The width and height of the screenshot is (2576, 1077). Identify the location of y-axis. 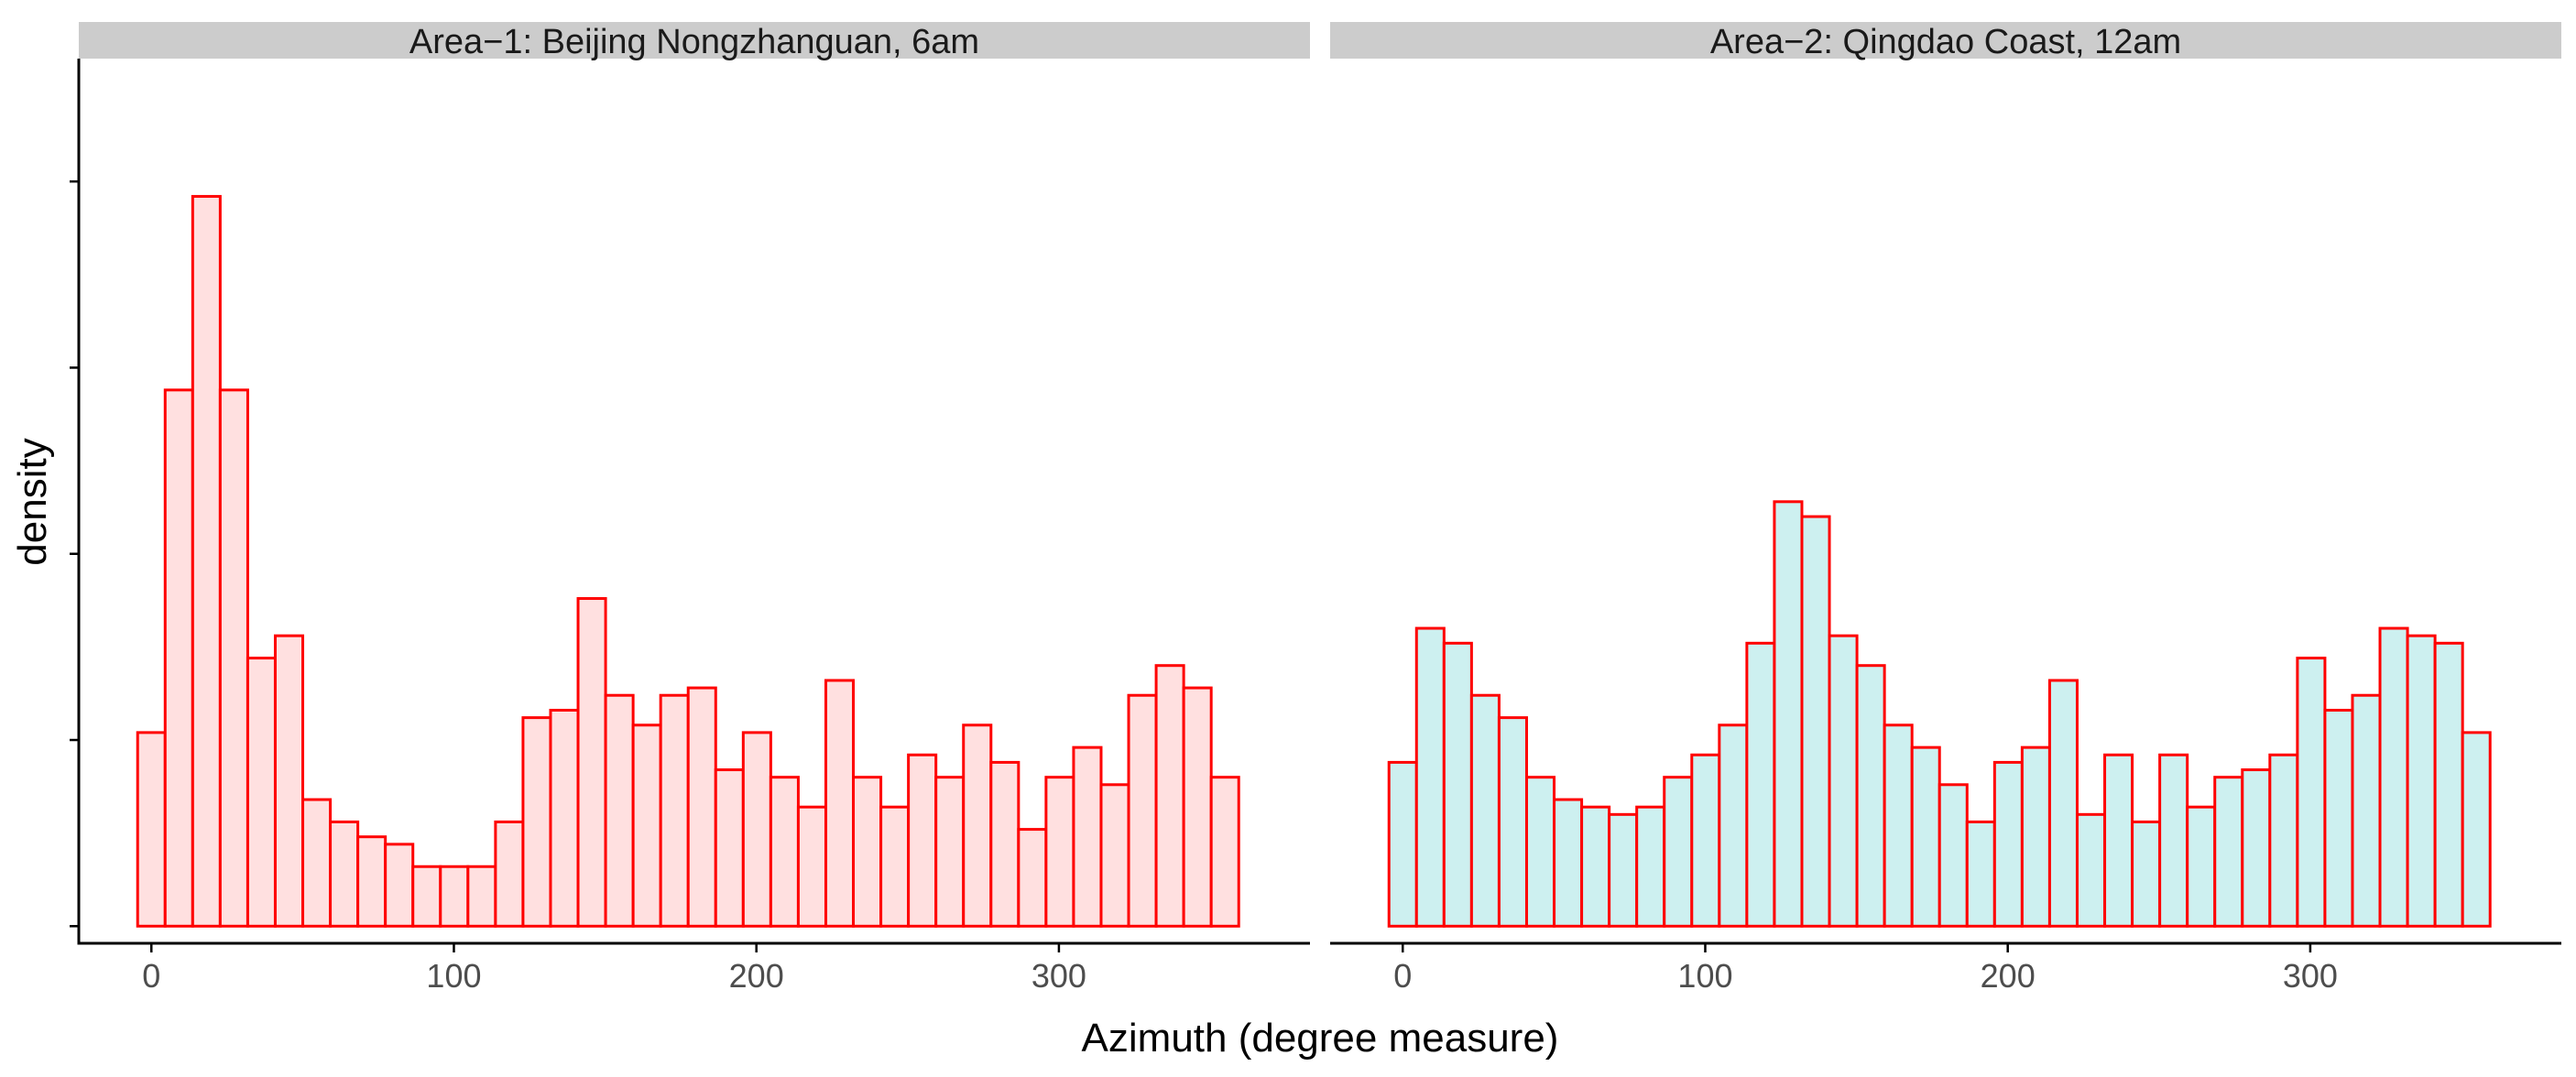
(76, 502).